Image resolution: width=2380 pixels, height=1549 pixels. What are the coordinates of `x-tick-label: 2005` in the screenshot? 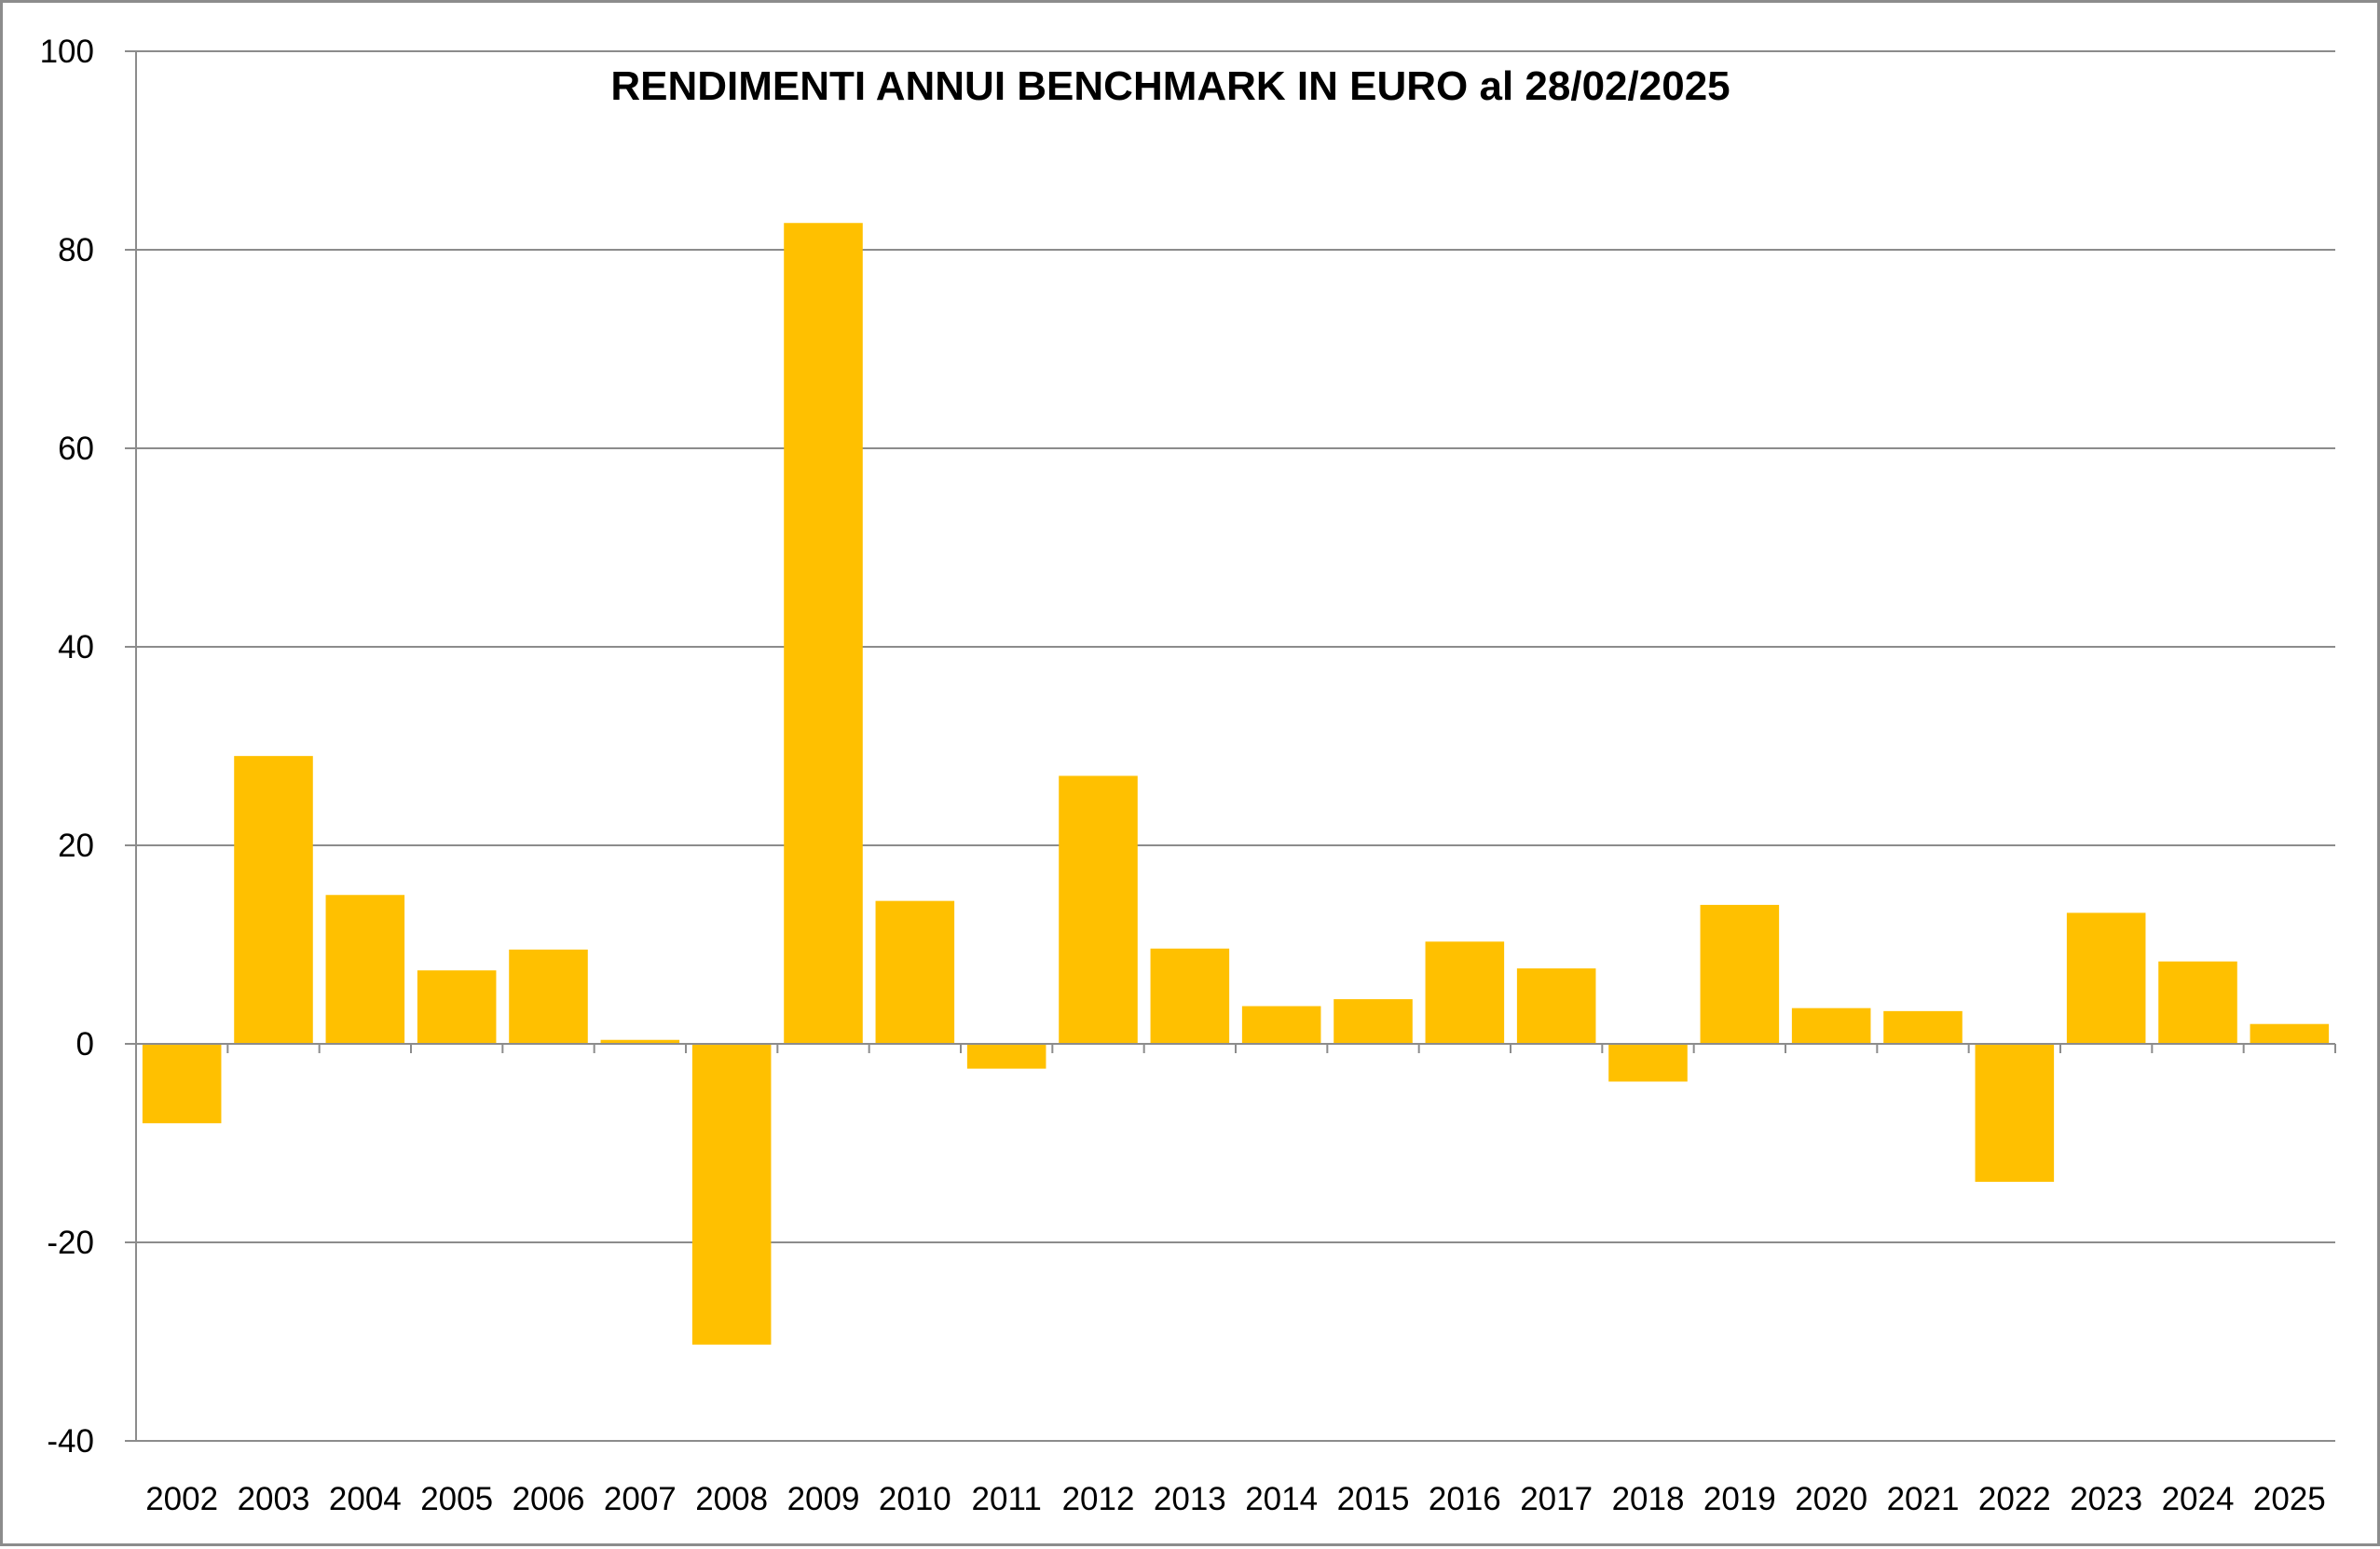 It's located at (456, 1499).